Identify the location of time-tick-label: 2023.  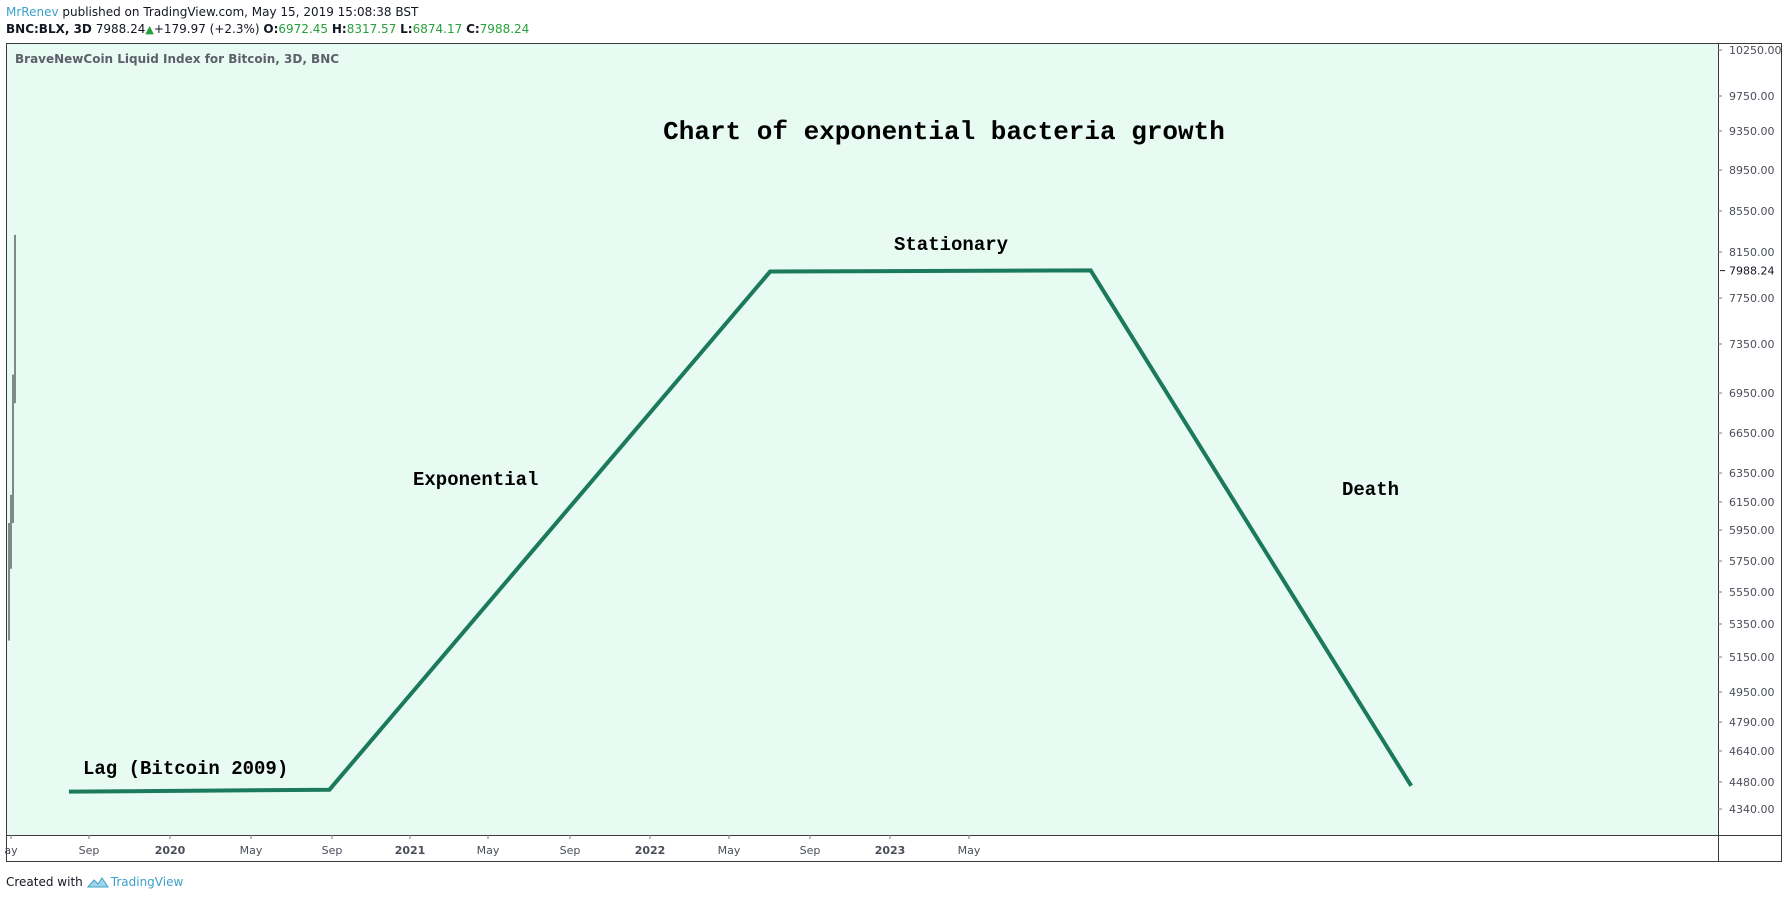
(890, 850).